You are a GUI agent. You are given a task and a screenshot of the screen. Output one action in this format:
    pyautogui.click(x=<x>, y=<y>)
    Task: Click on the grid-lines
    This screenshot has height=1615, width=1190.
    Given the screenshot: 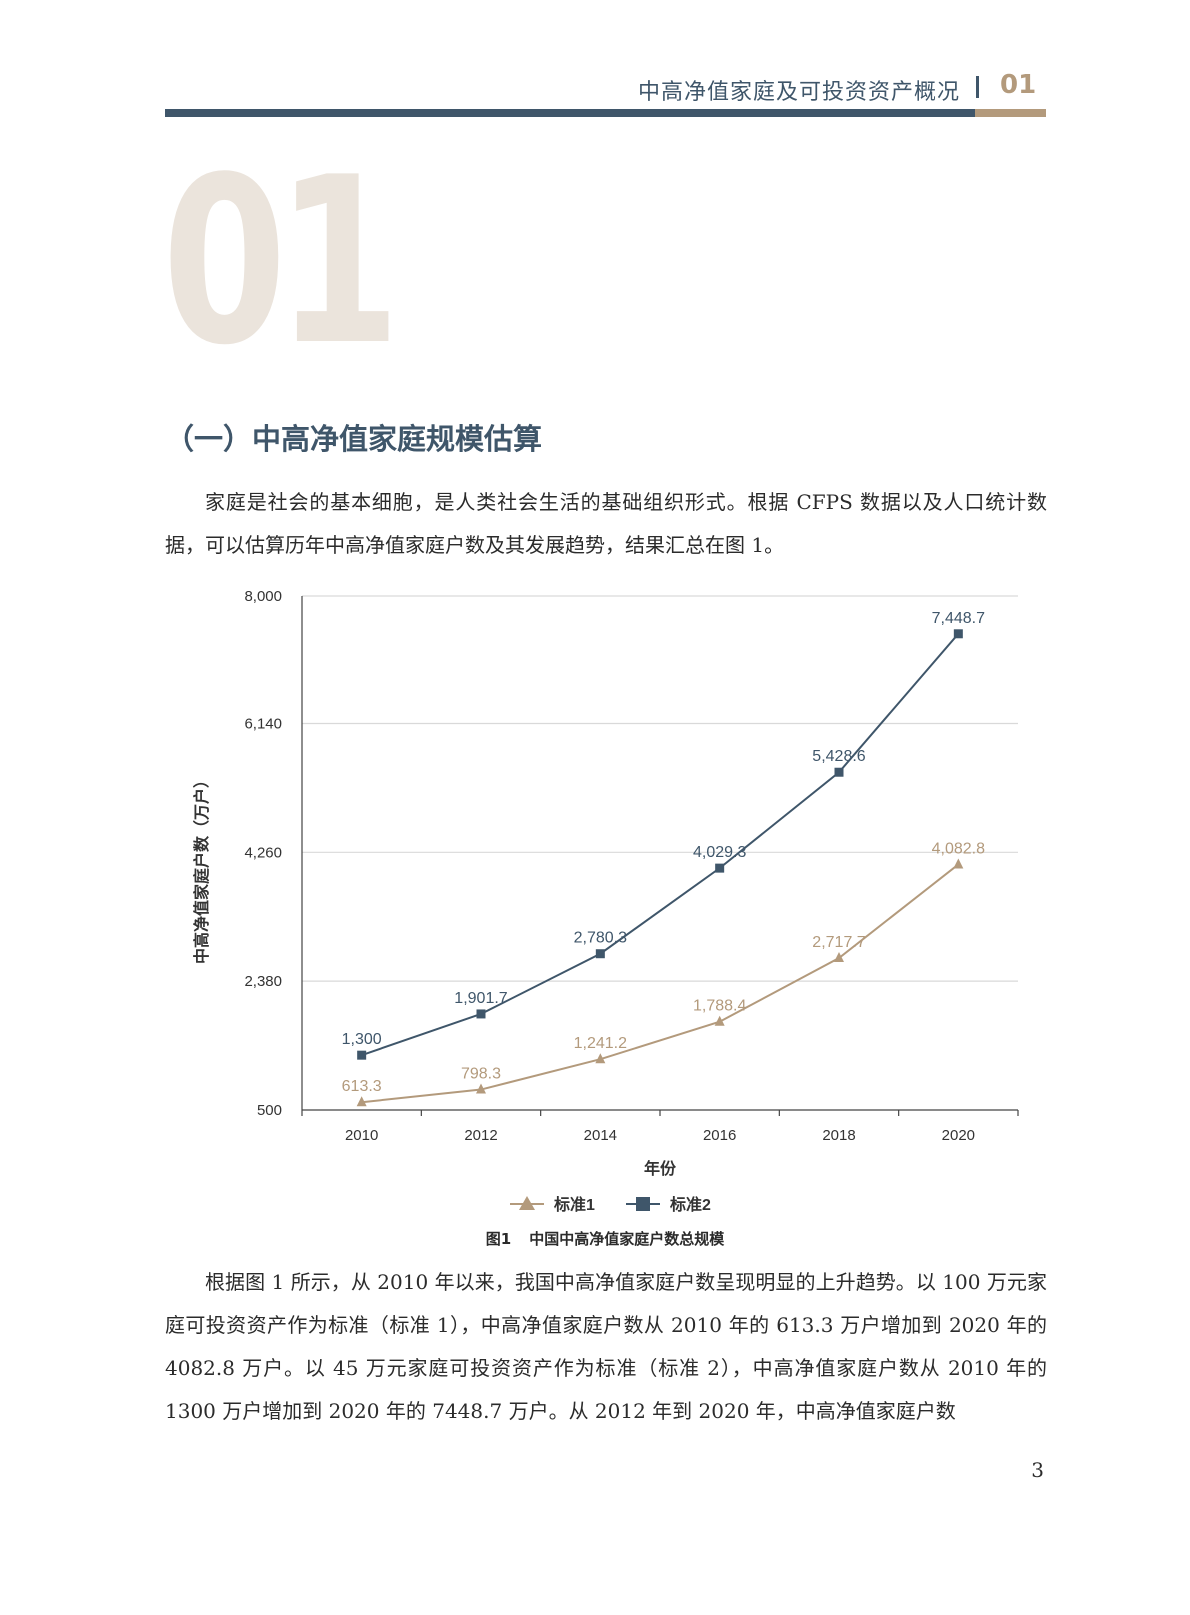 What is the action you would take?
    pyautogui.click(x=660, y=788)
    